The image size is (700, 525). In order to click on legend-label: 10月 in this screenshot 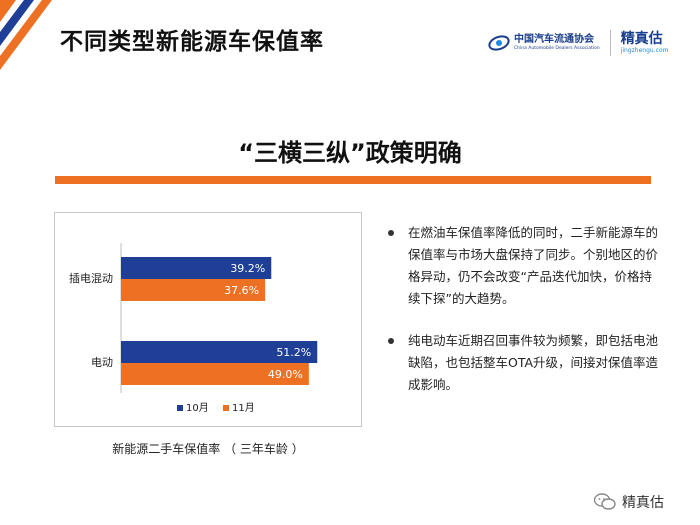, I will do `click(197, 408)`.